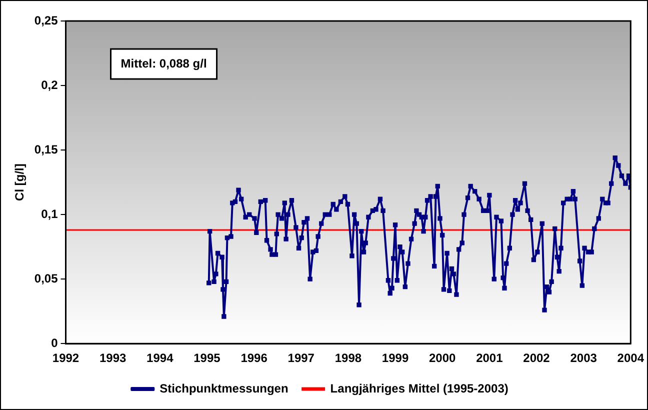 The height and width of the screenshot is (410, 648). Describe the element at coordinates (224, 388) in the screenshot. I see `legend-label: Stichpunktmessungen` at that location.